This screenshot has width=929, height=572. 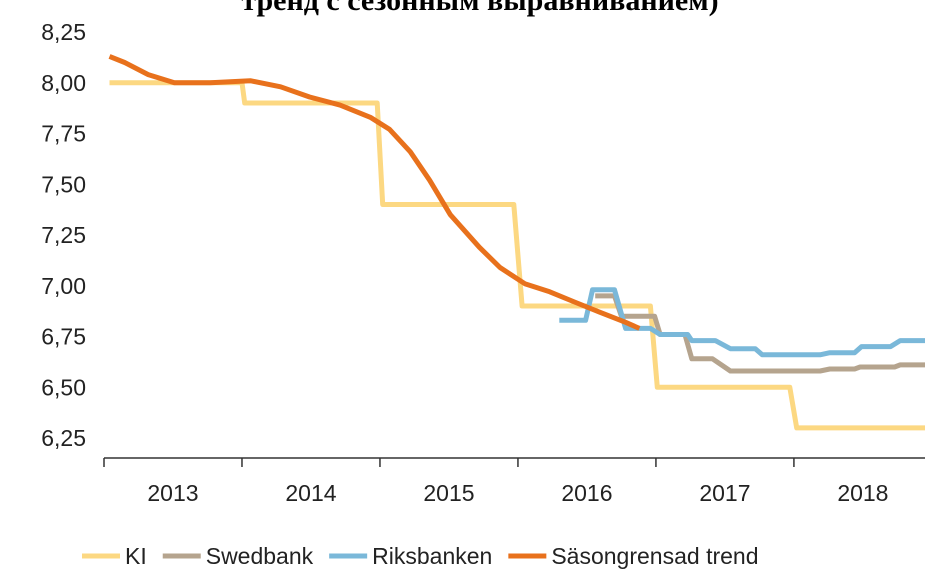 I want to click on y-tick-label: 6,50, so click(x=63, y=387).